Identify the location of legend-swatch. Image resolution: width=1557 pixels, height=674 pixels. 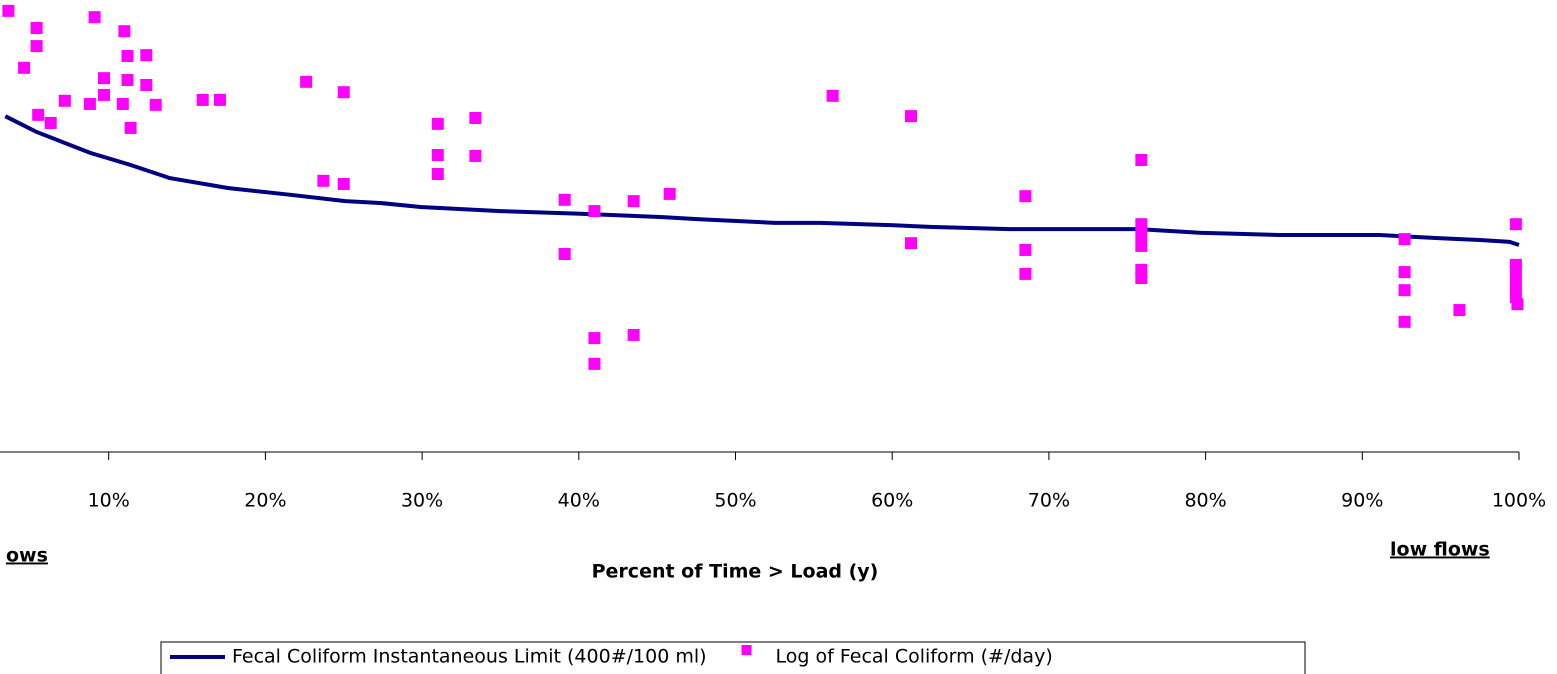
(746, 650).